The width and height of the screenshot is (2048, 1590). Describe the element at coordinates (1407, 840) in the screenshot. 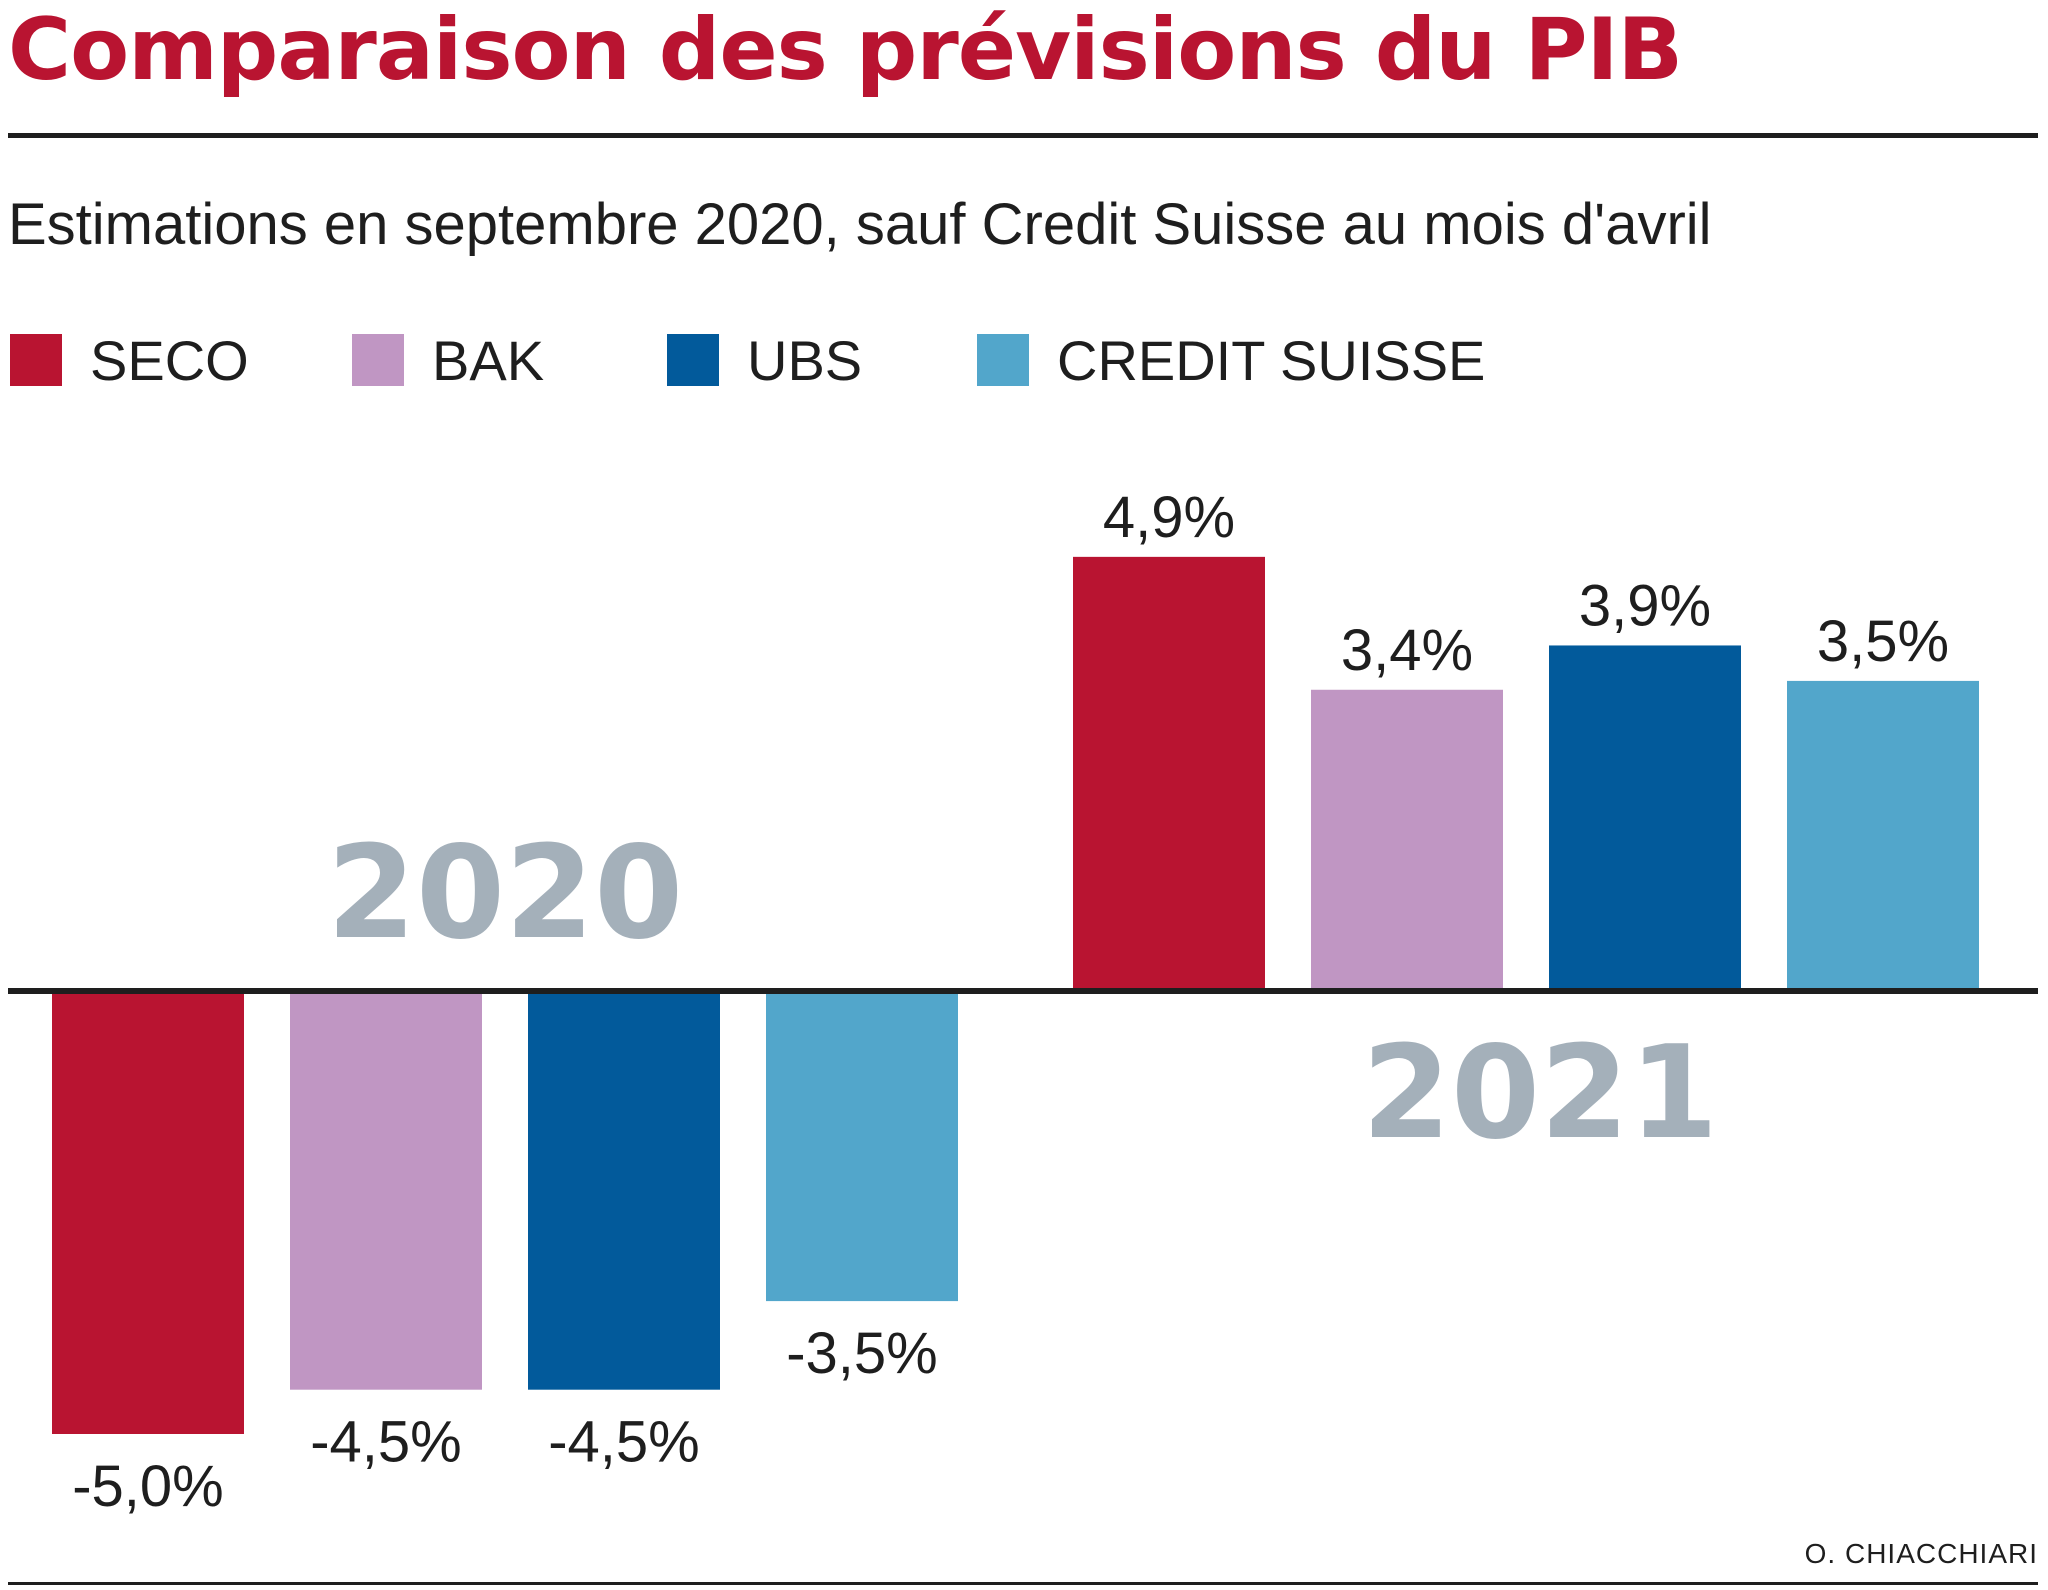

I see `bar-bak-2021` at that location.